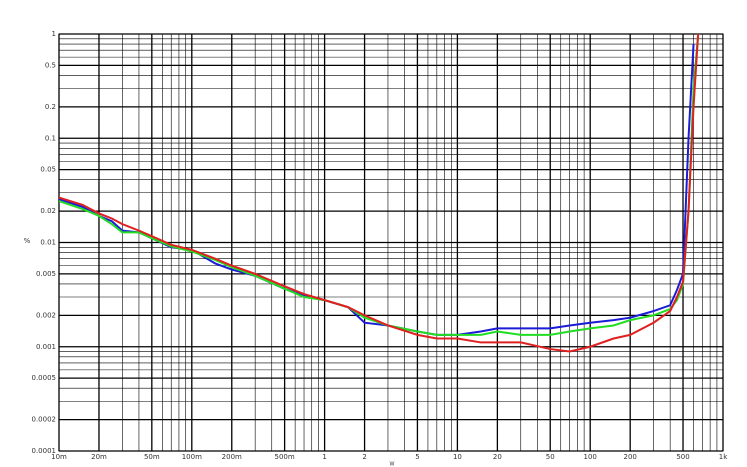 The height and width of the screenshot is (467, 747). Describe the element at coordinates (285, 457) in the screenshot. I see `x-tick-label: 500m` at that location.